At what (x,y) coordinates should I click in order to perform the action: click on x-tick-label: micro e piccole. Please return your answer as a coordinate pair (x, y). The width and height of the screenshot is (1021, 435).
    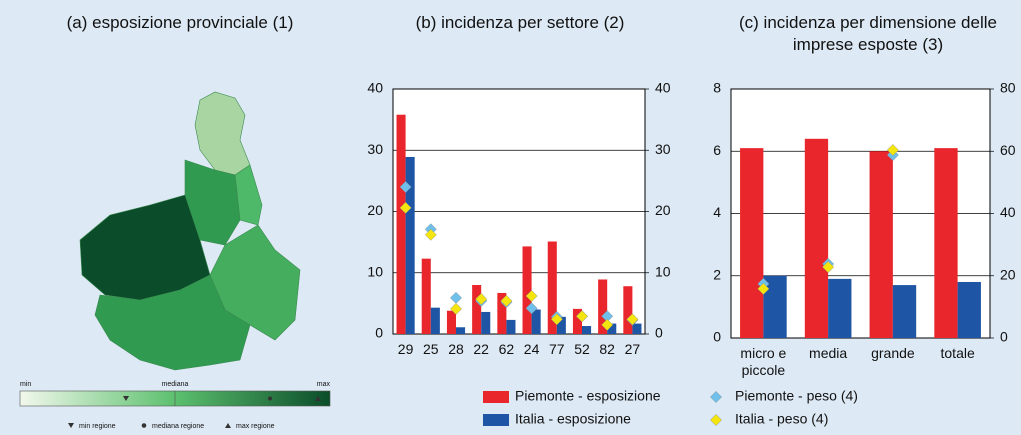
    Looking at the image, I should click on (763, 361).